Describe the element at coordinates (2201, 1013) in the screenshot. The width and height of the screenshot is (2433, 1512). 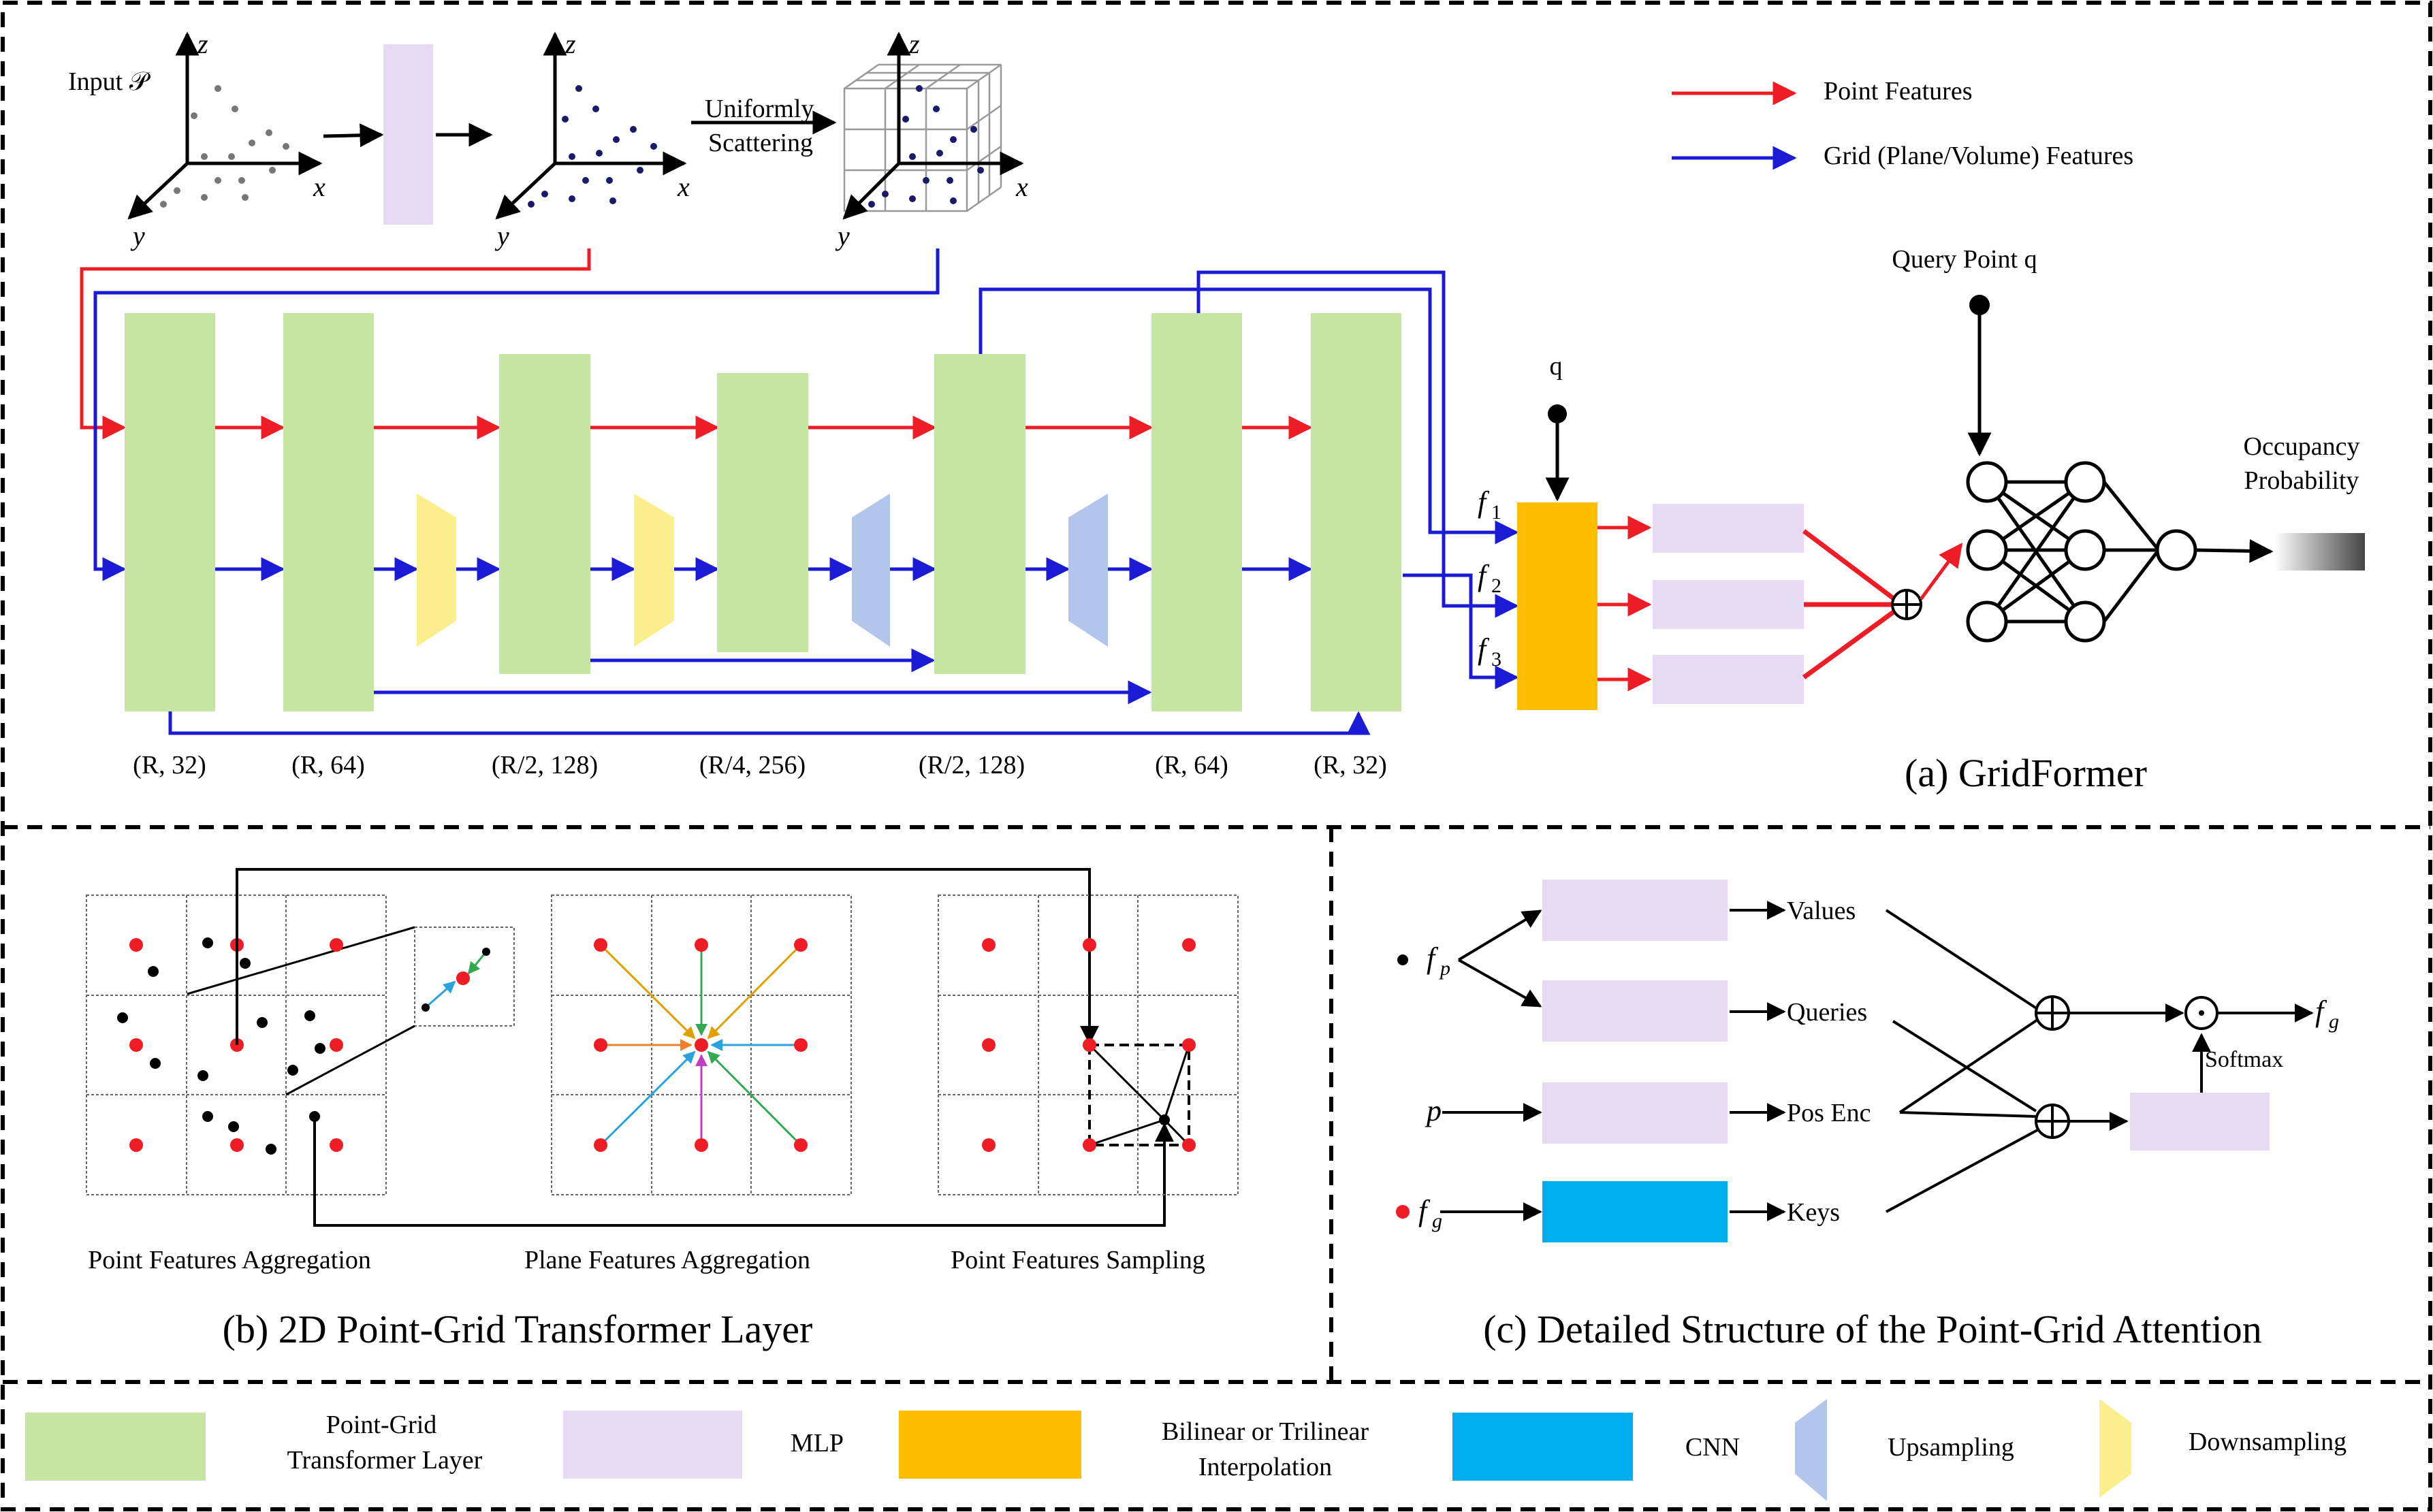
I see `multiply-node` at that location.